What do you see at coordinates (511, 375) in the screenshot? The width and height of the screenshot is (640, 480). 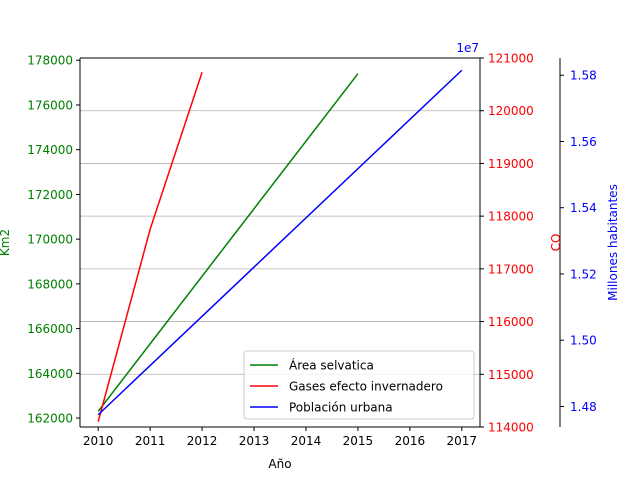 I see `right-tick-label: 115000` at bounding box center [511, 375].